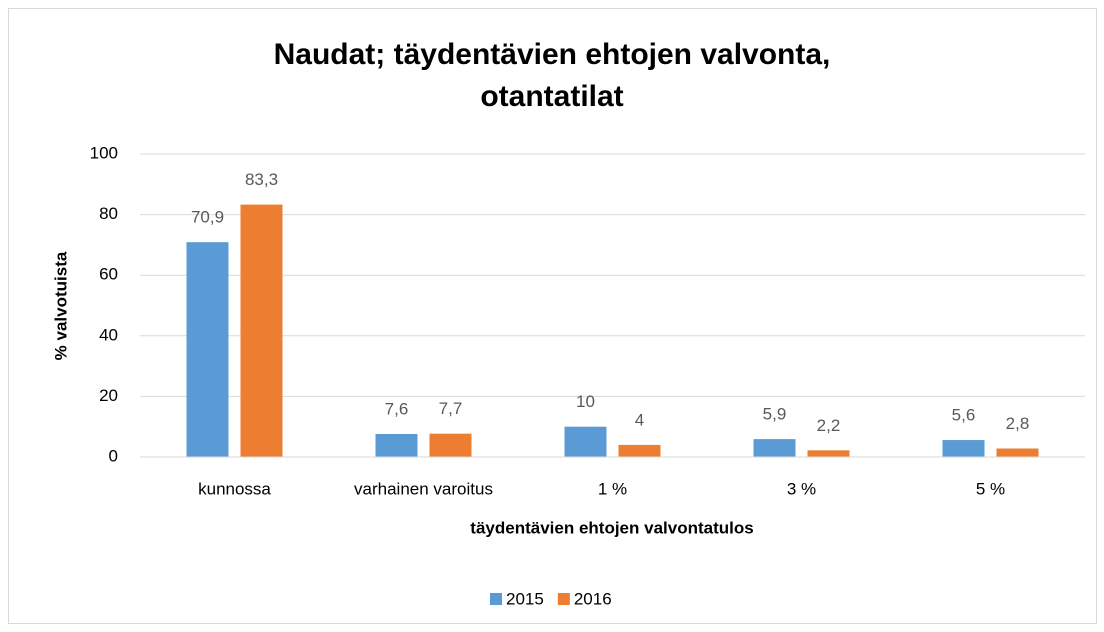  What do you see at coordinates (108, 274) in the screenshot?
I see `y-tick-label: 60` at bounding box center [108, 274].